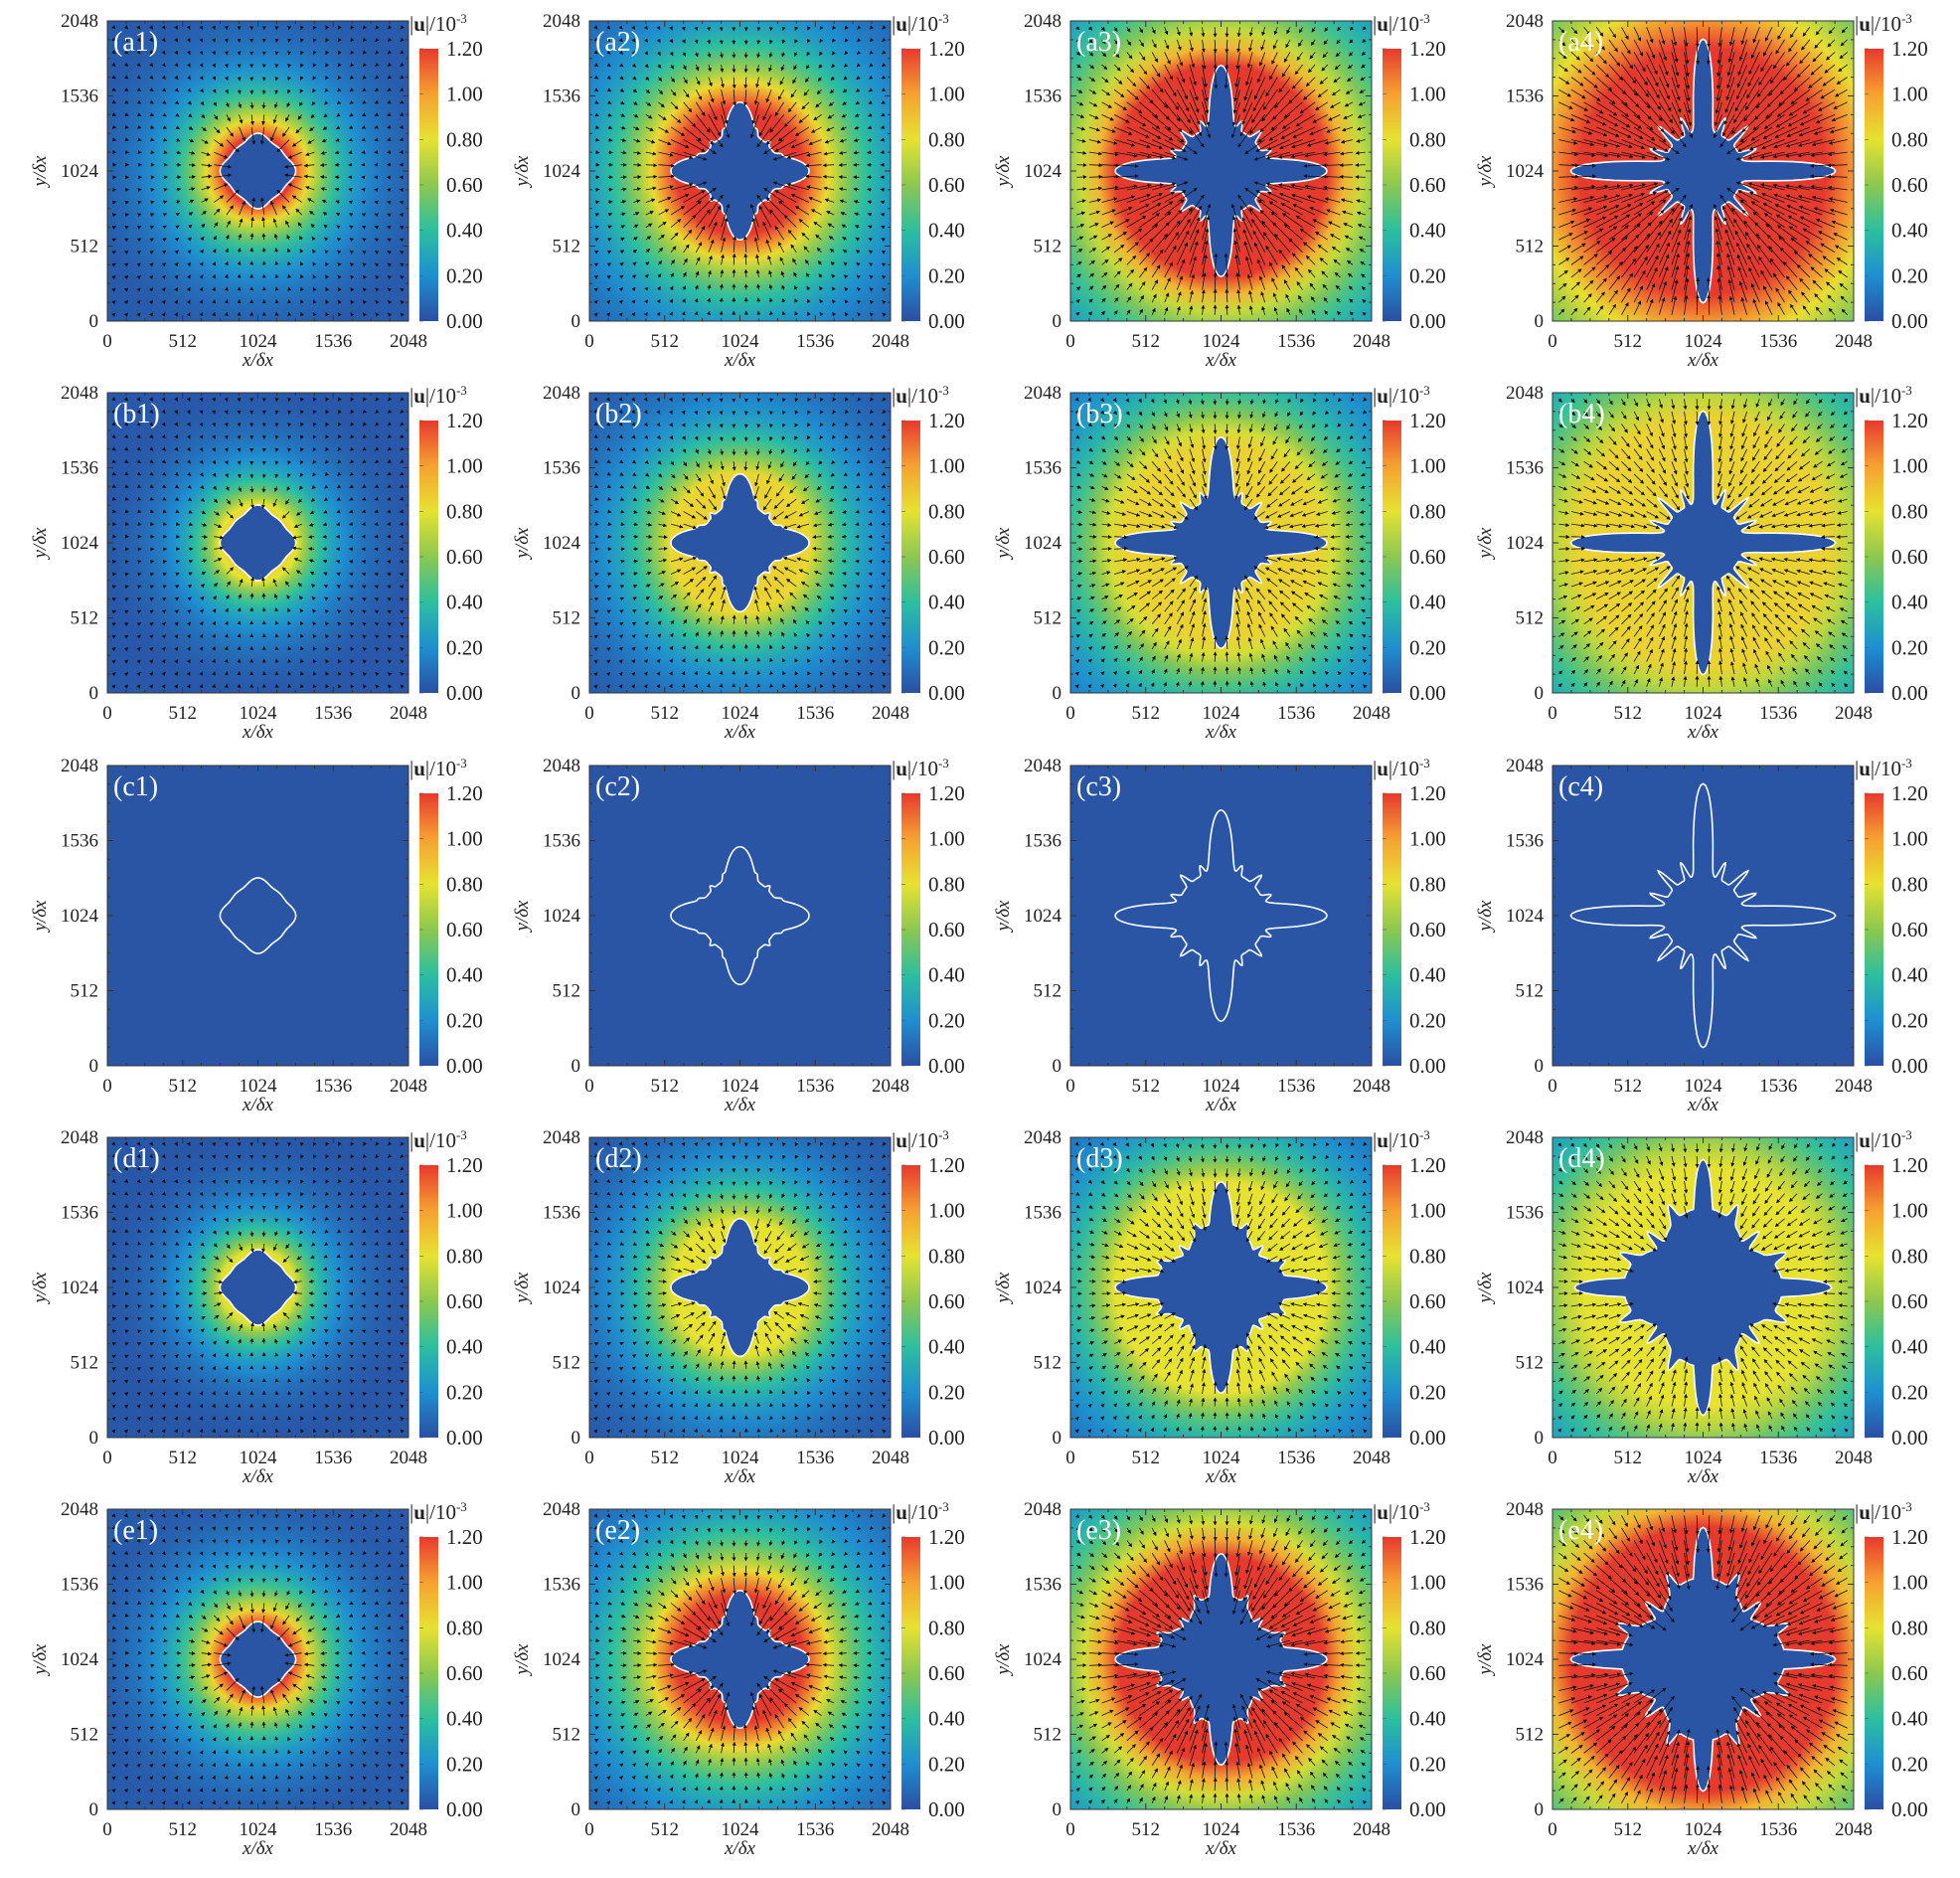 Image resolution: width=1960 pixels, height=1878 pixels. Describe the element at coordinates (136, 414) in the screenshot. I see `panel-label: (b1)` at that location.